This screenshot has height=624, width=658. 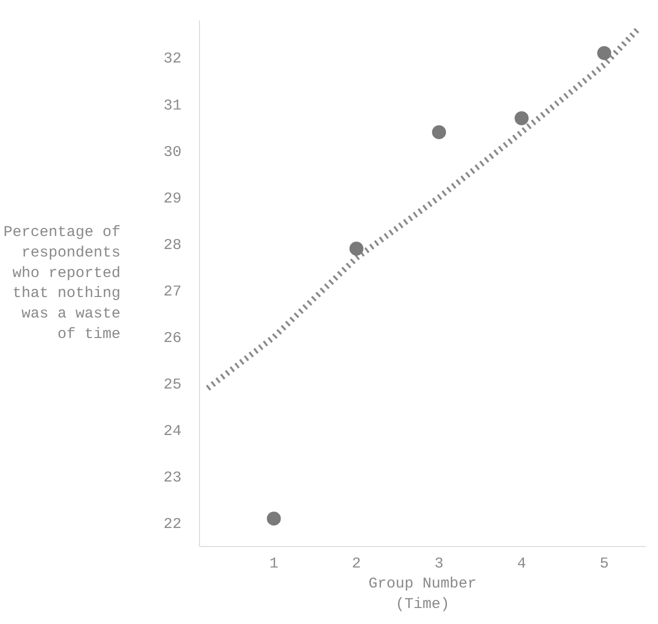 I want to click on x-axis-title: Group Number (Time), so click(x=422, y=594).